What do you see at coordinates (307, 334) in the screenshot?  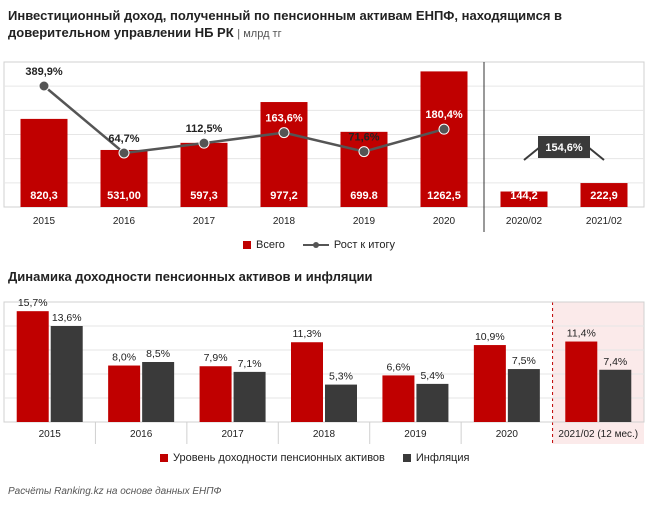 I see `bar-yield-label: 11,3%` at bounding box center [307, 334].